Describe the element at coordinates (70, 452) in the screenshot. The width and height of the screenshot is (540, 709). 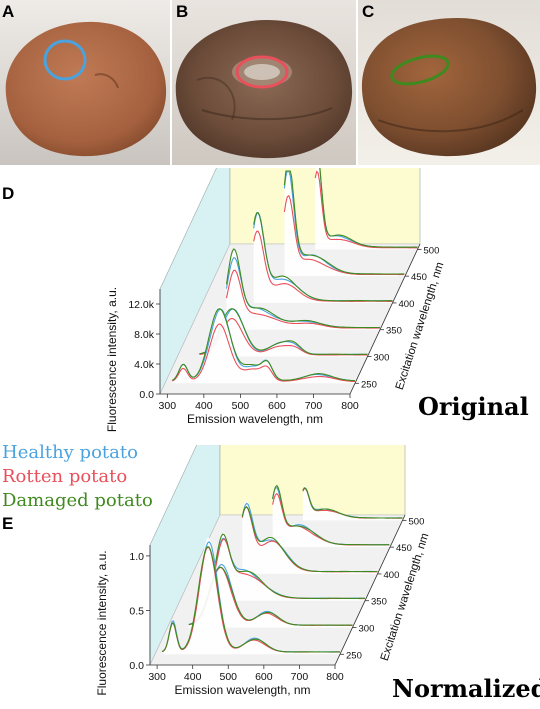
I see `legend-healthy: Healthy potato` at that location.